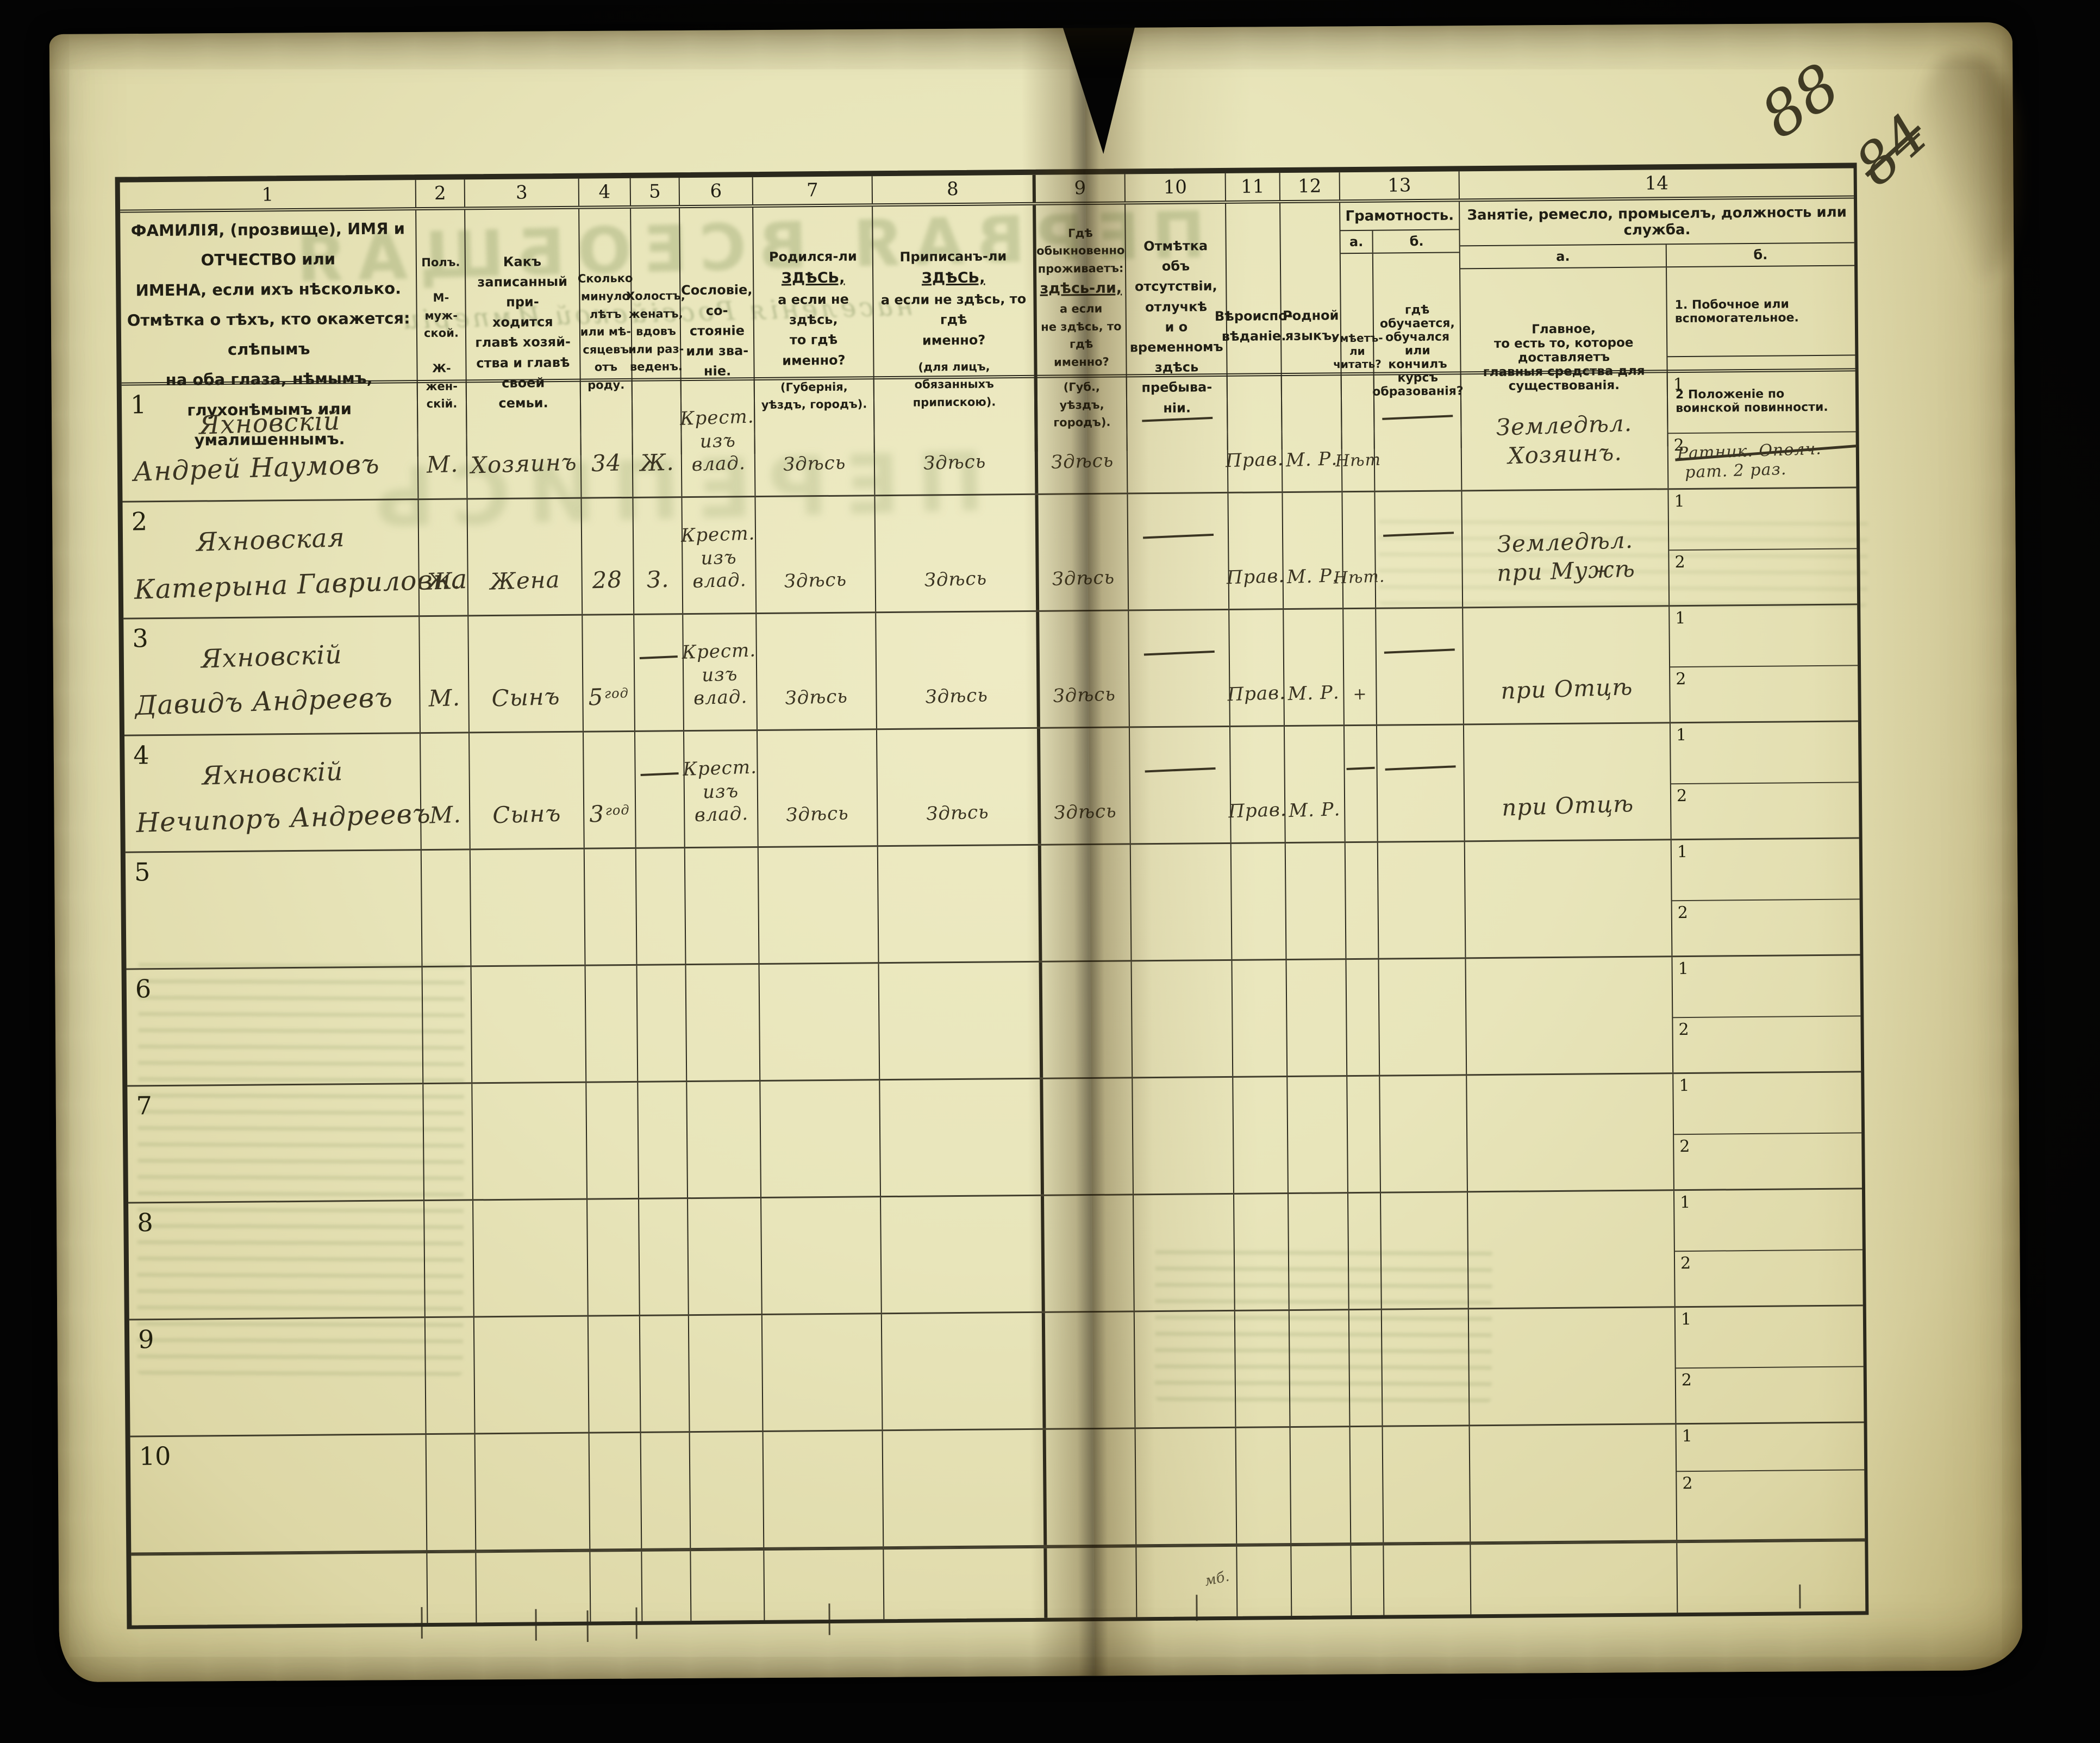 The width and height of the screenshot is (2100, 1743). I want to click on col-num-7: 7, so click(813, 190).